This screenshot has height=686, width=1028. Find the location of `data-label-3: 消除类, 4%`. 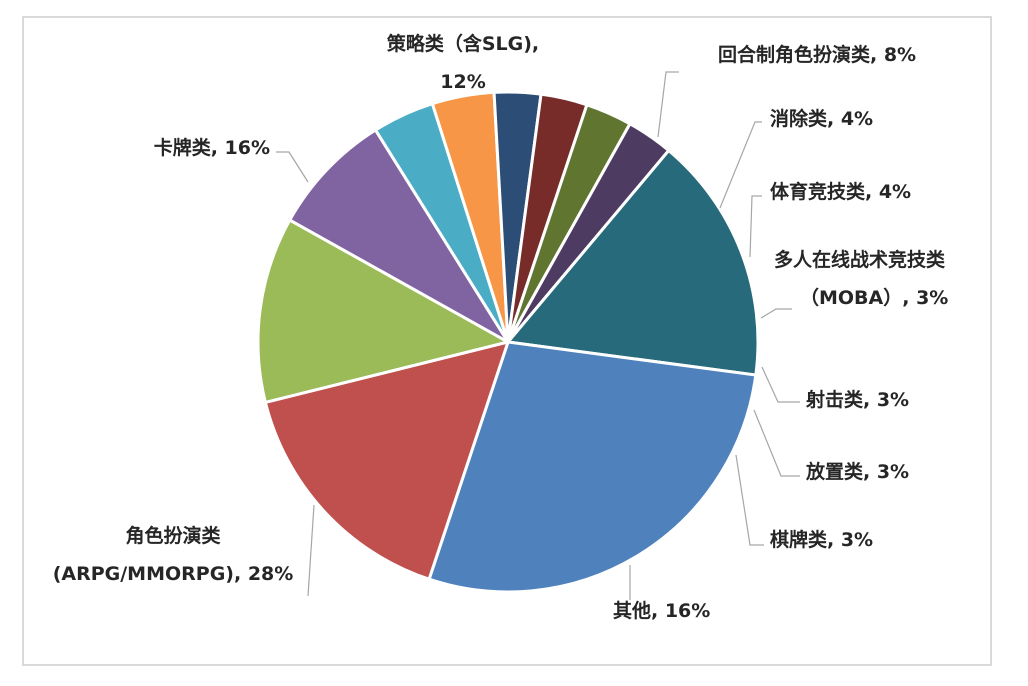

data-label-3: 消除类, 4% is located at coordinates (821, 118).